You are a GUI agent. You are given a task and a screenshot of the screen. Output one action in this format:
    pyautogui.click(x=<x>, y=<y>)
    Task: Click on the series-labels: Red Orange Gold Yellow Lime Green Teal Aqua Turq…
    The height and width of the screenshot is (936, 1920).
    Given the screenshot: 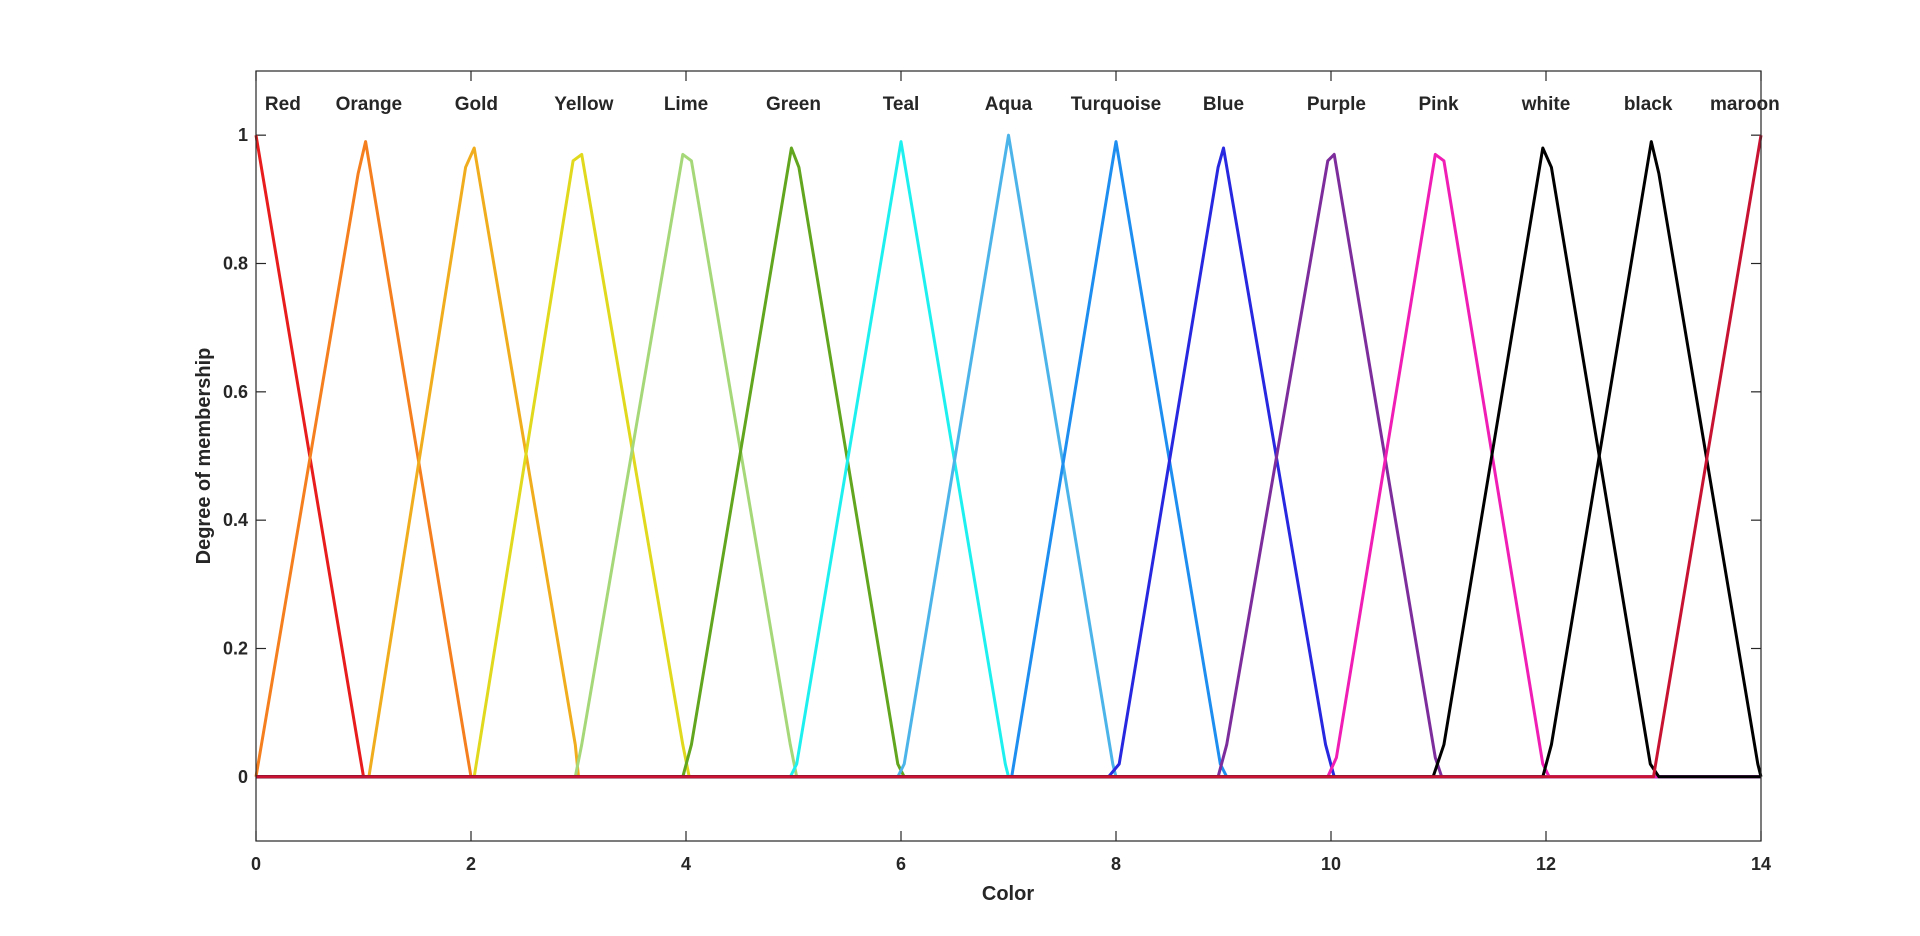 What is the action you would take?
    pyautogui.click(x=1022, y=104)
    